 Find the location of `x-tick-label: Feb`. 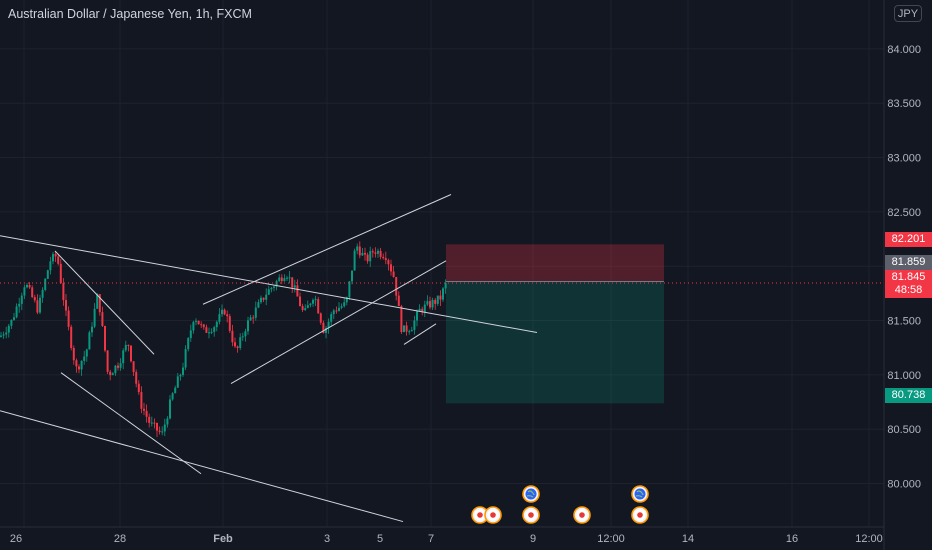

x-tick-label: Feb is located at coordinates (223, 539).